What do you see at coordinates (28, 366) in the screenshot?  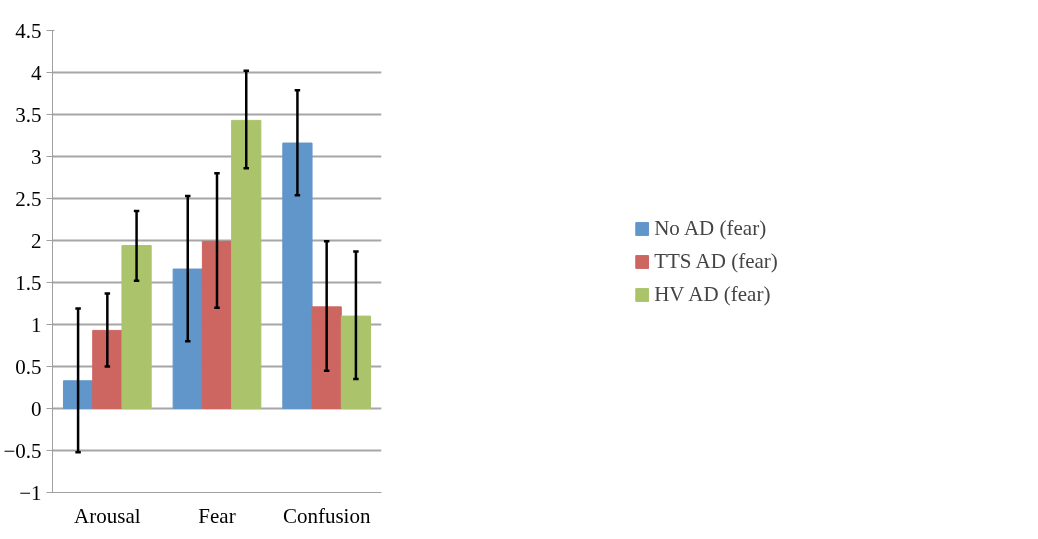 I see `y-tick-label: 0.5` at bounding box center [28, 366].